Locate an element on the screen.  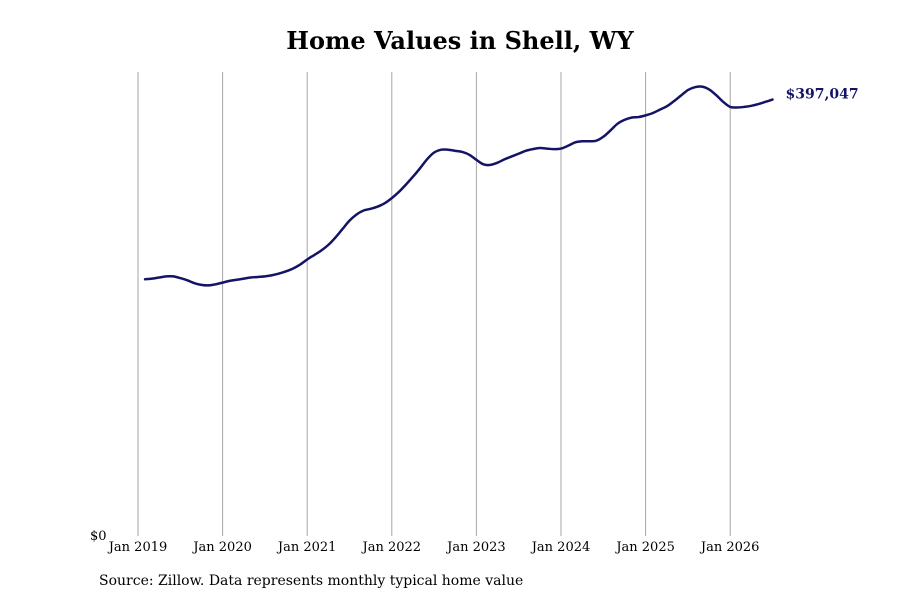
y-tick-label: $0 is located at coordinates (98, 536).